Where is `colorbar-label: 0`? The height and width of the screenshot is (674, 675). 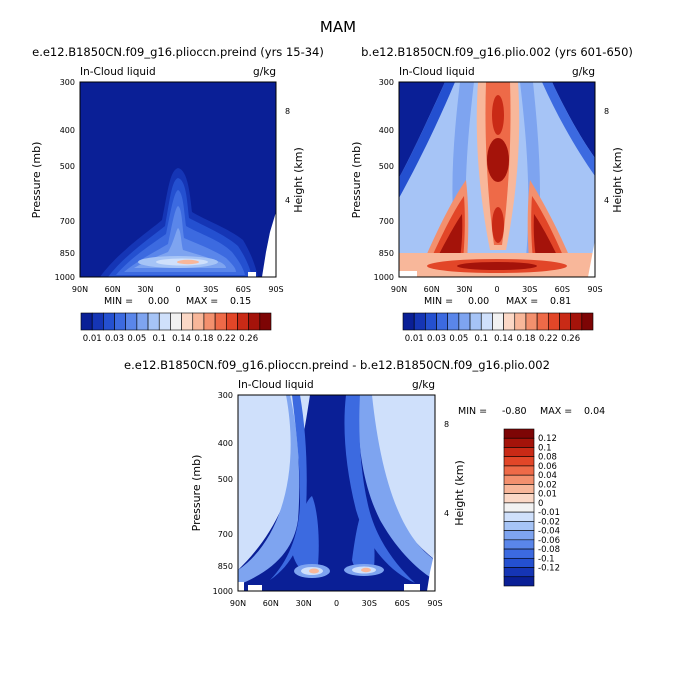
colorbar-label: 0 is located at coordinates (540, 504).